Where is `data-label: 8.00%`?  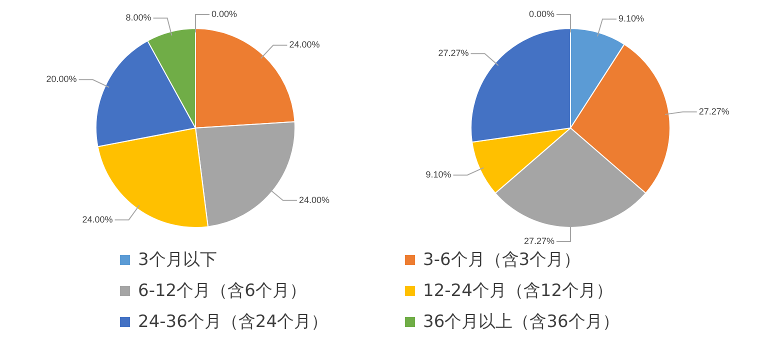 data-label: 8.00% is located at coordinates (139, 17).